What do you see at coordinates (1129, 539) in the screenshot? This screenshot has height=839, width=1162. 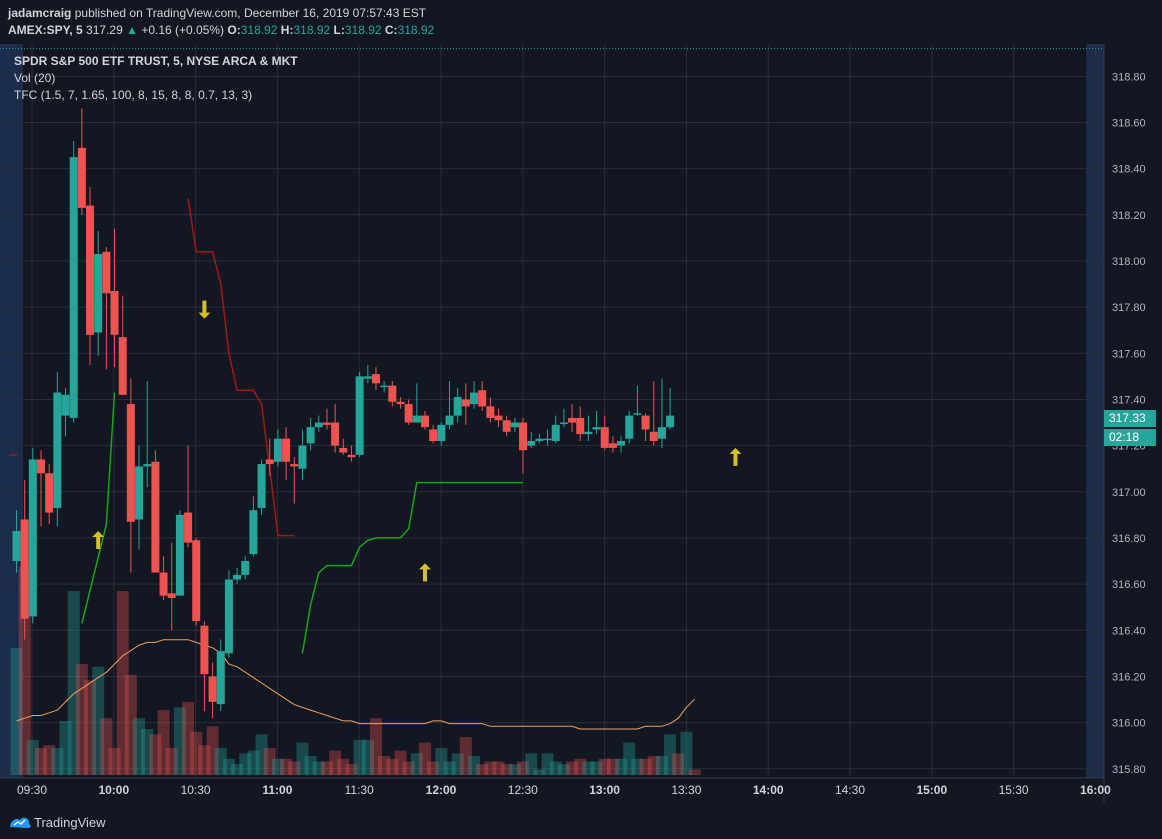 I see `y-tick-label: 316.80` at bounding box center [1129, 539].